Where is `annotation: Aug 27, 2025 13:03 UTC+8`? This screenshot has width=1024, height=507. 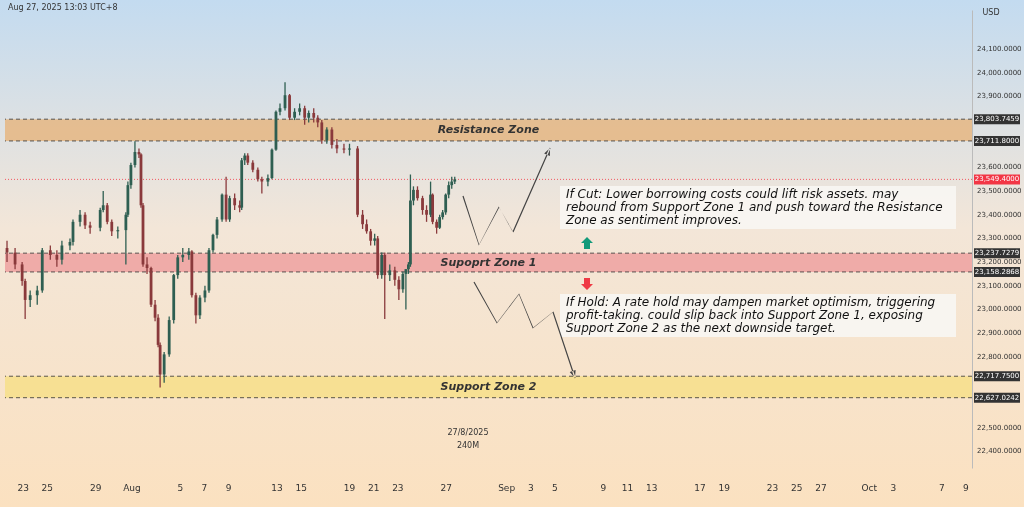 annotation: Aug 27, 2025 13:03 UTC+8 is located at coordinates (63, 7).